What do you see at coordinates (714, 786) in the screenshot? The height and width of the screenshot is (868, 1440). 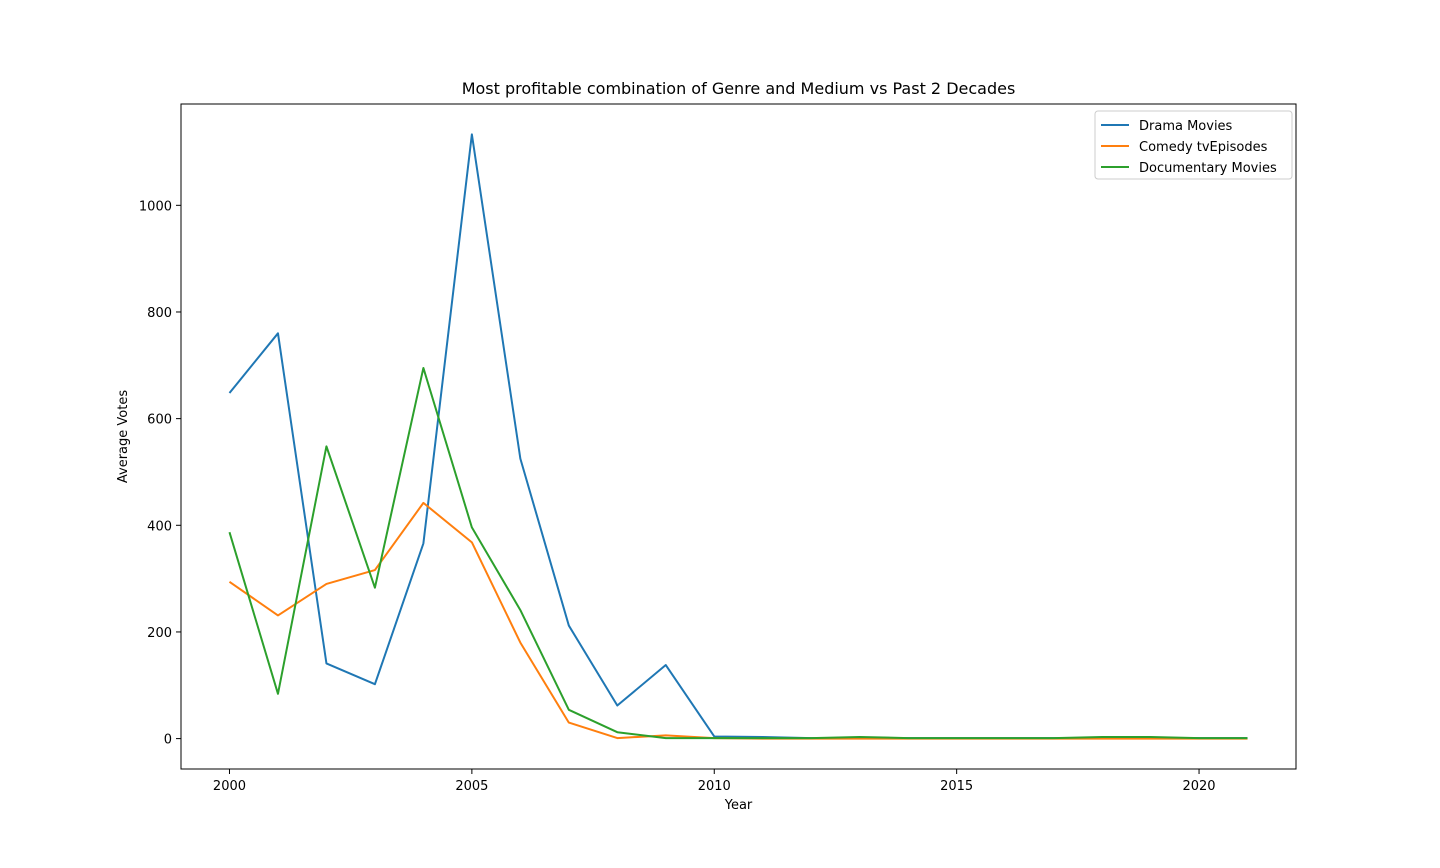 I see `x-tick-label: 2010` at bounding box center [714, 786].